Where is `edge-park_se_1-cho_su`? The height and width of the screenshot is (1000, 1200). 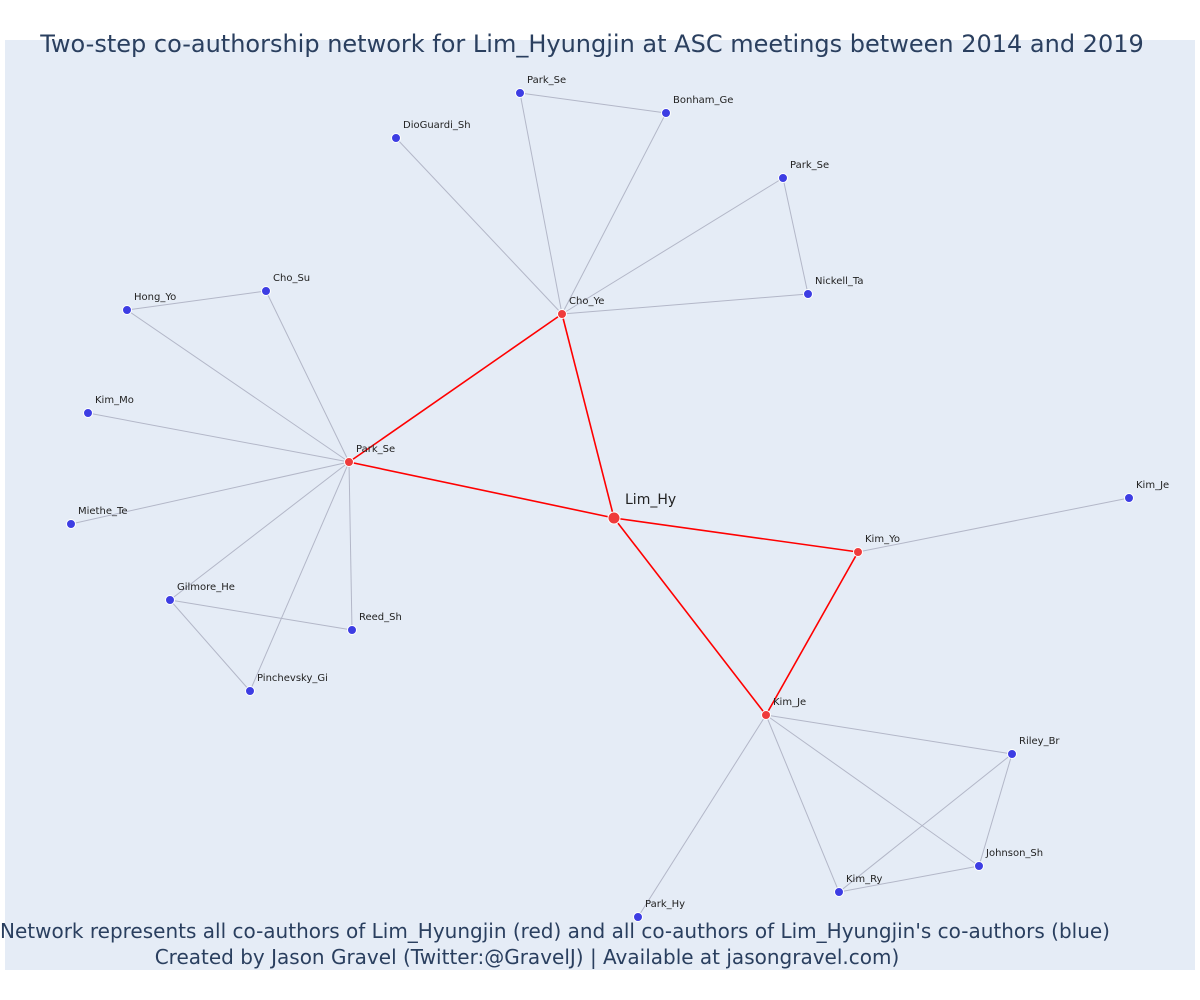 edge-park_se_1-cho_su is located at coordinates (307, 376).